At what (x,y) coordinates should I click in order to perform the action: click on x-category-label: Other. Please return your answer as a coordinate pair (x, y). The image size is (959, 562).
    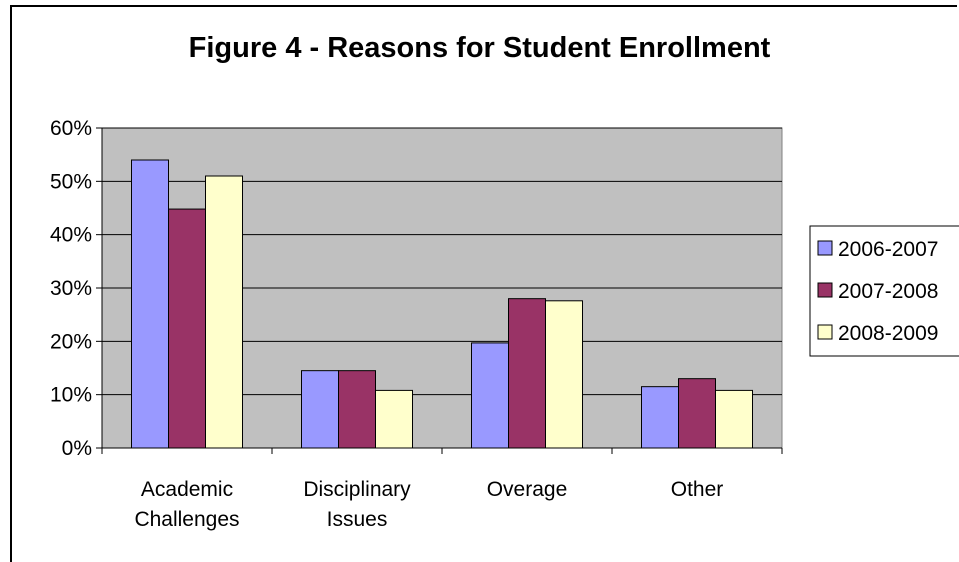
    Looking at the image, I should click on (697, 489).